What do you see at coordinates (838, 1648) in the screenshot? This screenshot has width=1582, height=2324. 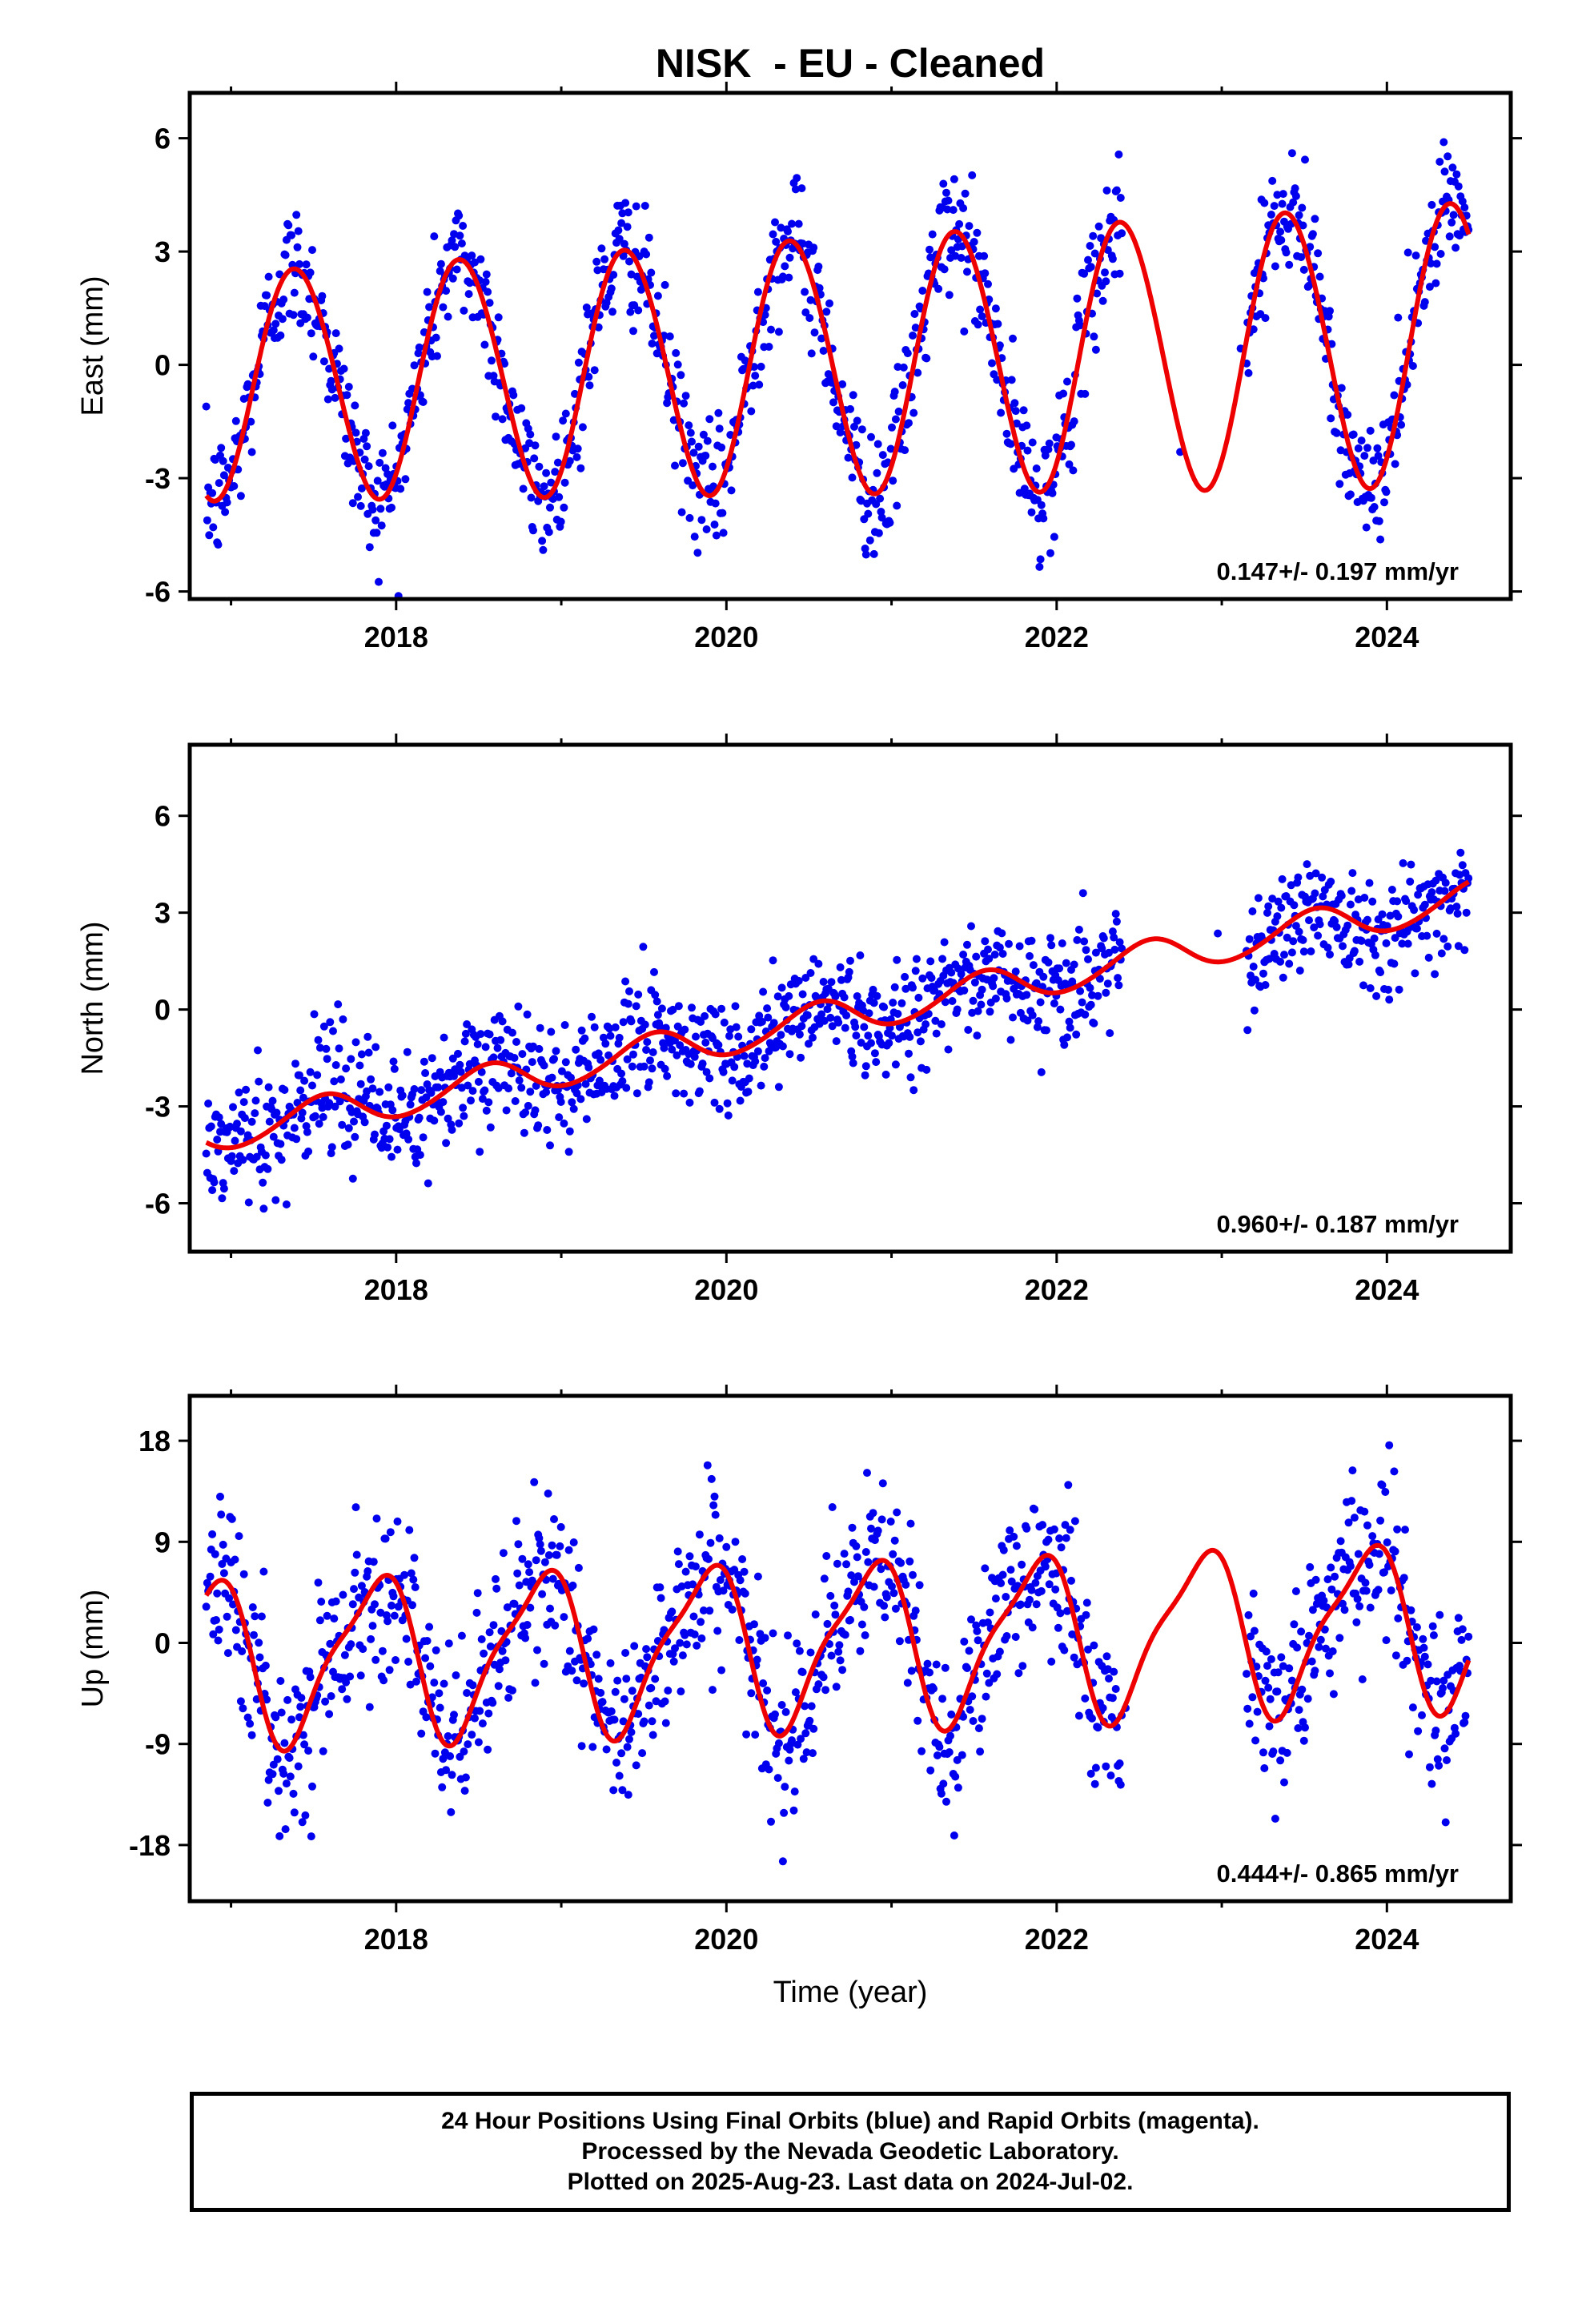 I see `model-curve` at bounding box center [838, 1648].